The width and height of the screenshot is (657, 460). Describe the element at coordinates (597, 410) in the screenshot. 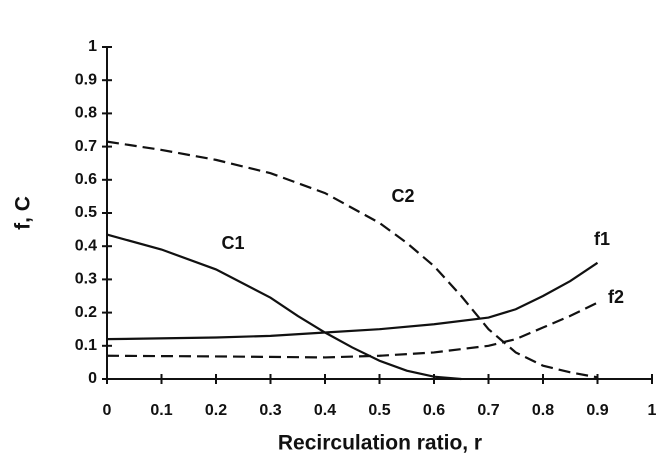

I see `x-tick-label: 0.9` at that location.